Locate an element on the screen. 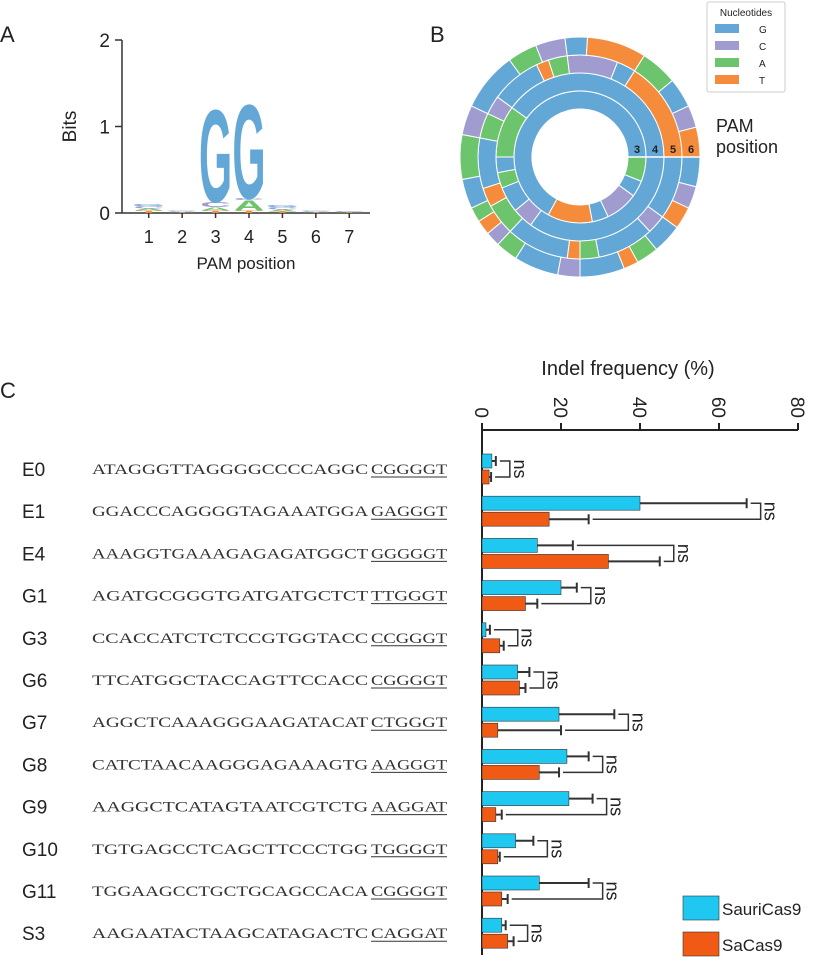 This screenshot has height=963, width=814. legend-title: Nucleotides is located at coordinates (746, 13).